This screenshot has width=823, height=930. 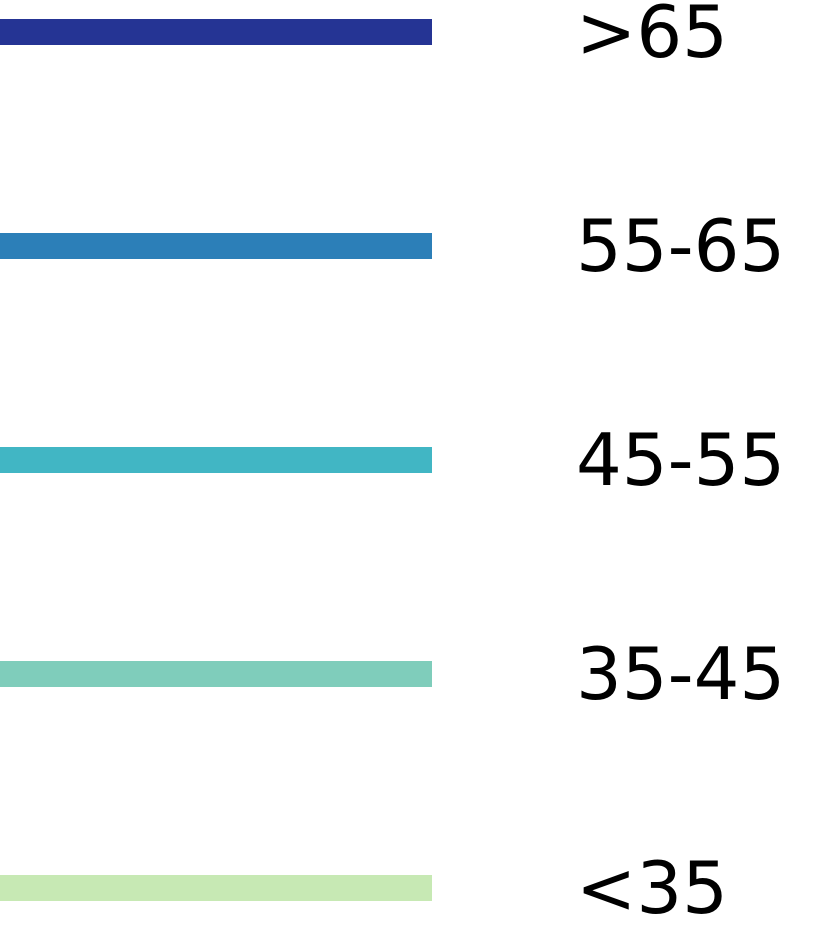 What do you see at coordinates (652, 37) in the screenshot?
I see `legend-label: >65` at bounding box center [652, 37].